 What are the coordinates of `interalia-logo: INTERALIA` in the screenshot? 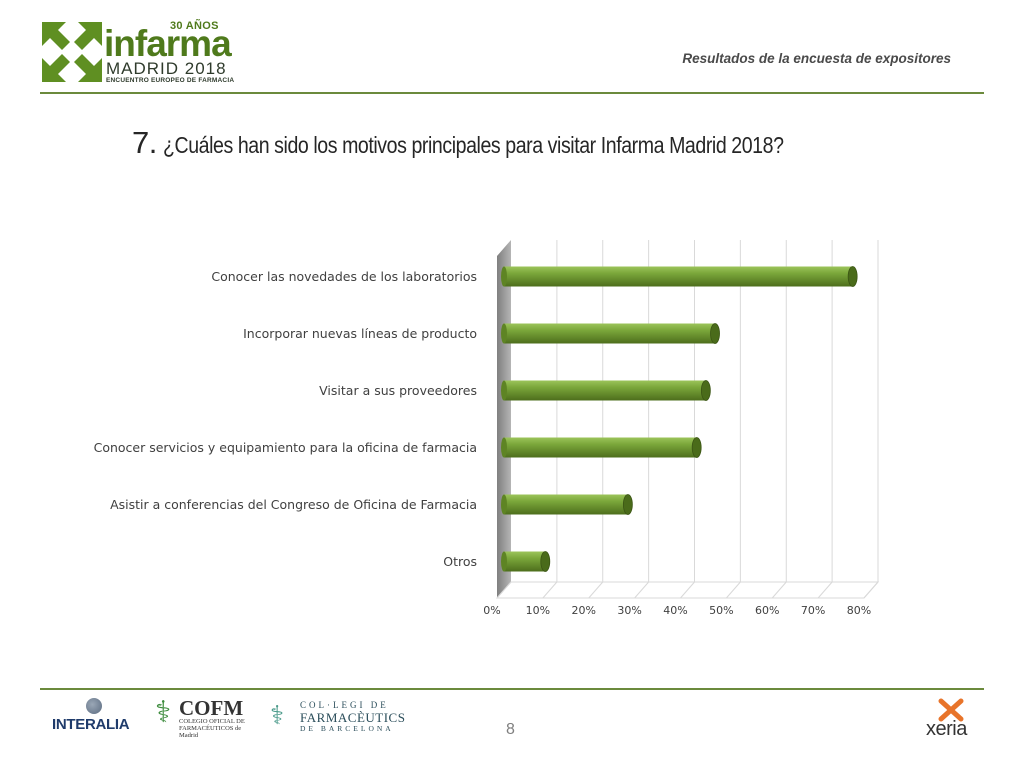 It's located at (96, 718).